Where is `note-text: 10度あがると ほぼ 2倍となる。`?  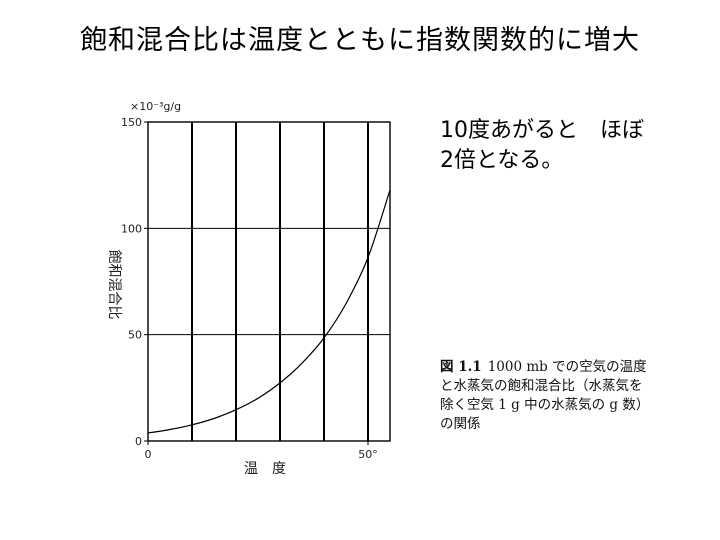
note-text: 10度あがると ほぼ 2倍となる。 is located at coordinates (542, 146).